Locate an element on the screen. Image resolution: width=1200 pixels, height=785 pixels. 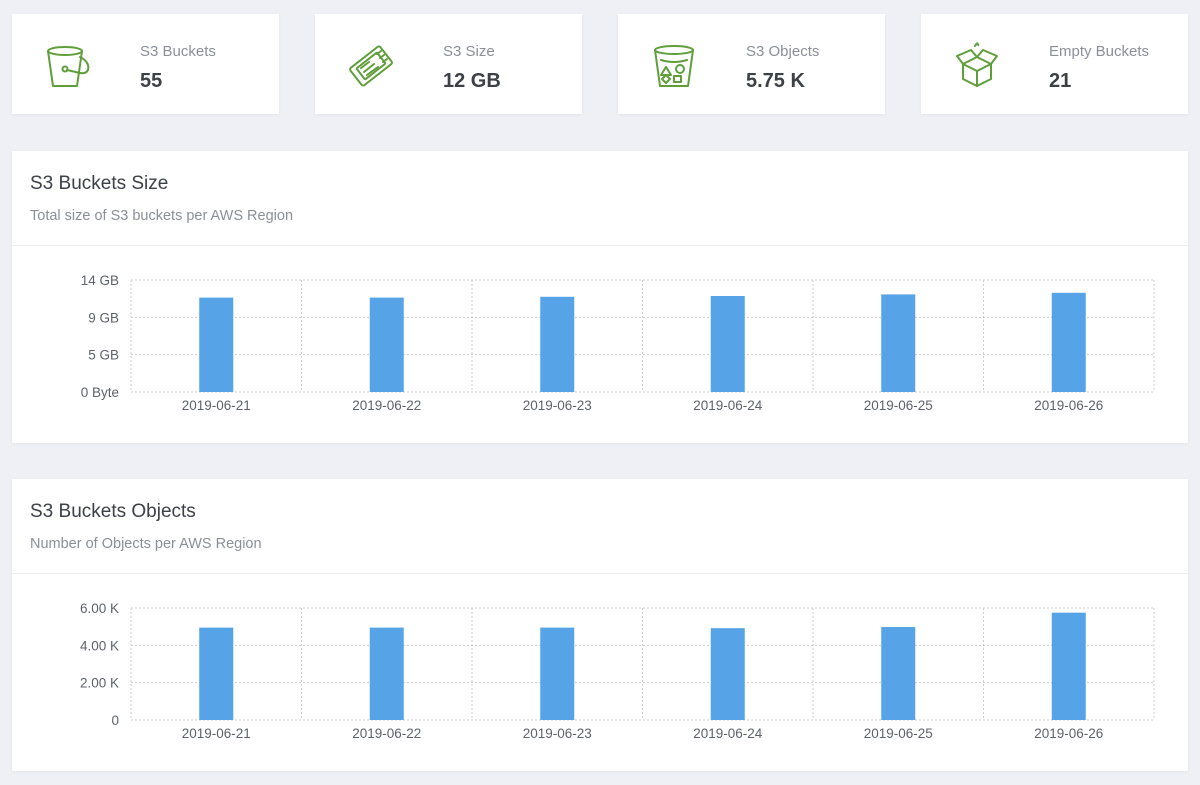
stat-label: S3 Buckets is located at coordinates (178, 51).